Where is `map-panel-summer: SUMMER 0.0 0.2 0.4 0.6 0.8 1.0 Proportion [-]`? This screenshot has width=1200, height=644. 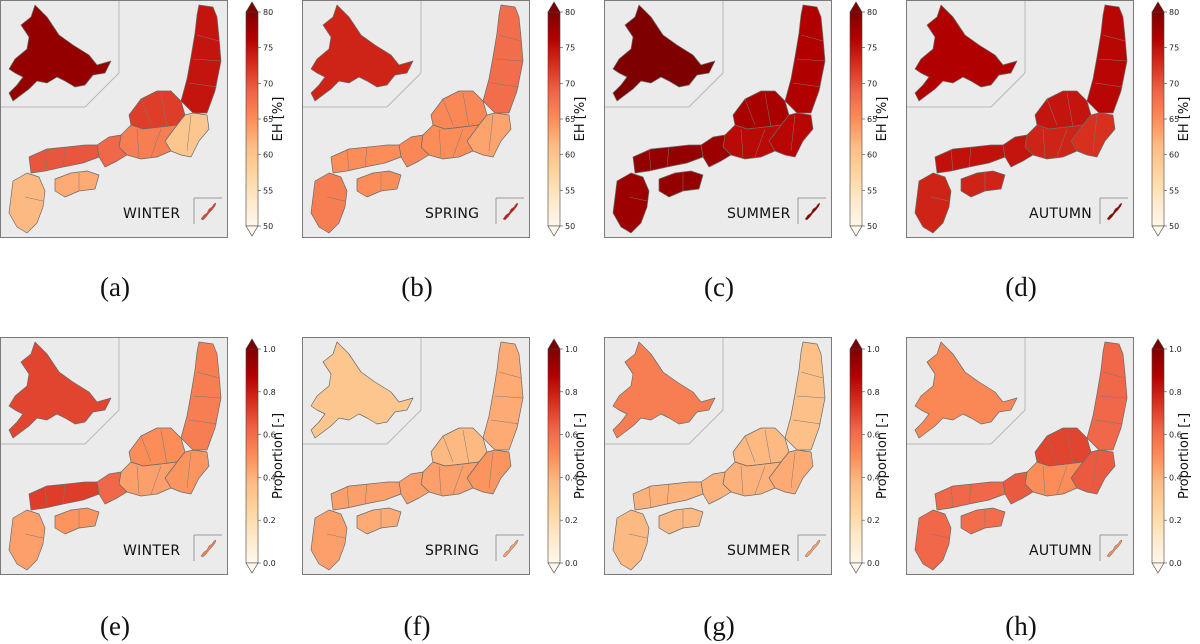
map-panel-summer: SUMMER 0.0 0.2 0.4 0.6 0.8 1.0 Proportion [-] is located at coordinates (749, 457).